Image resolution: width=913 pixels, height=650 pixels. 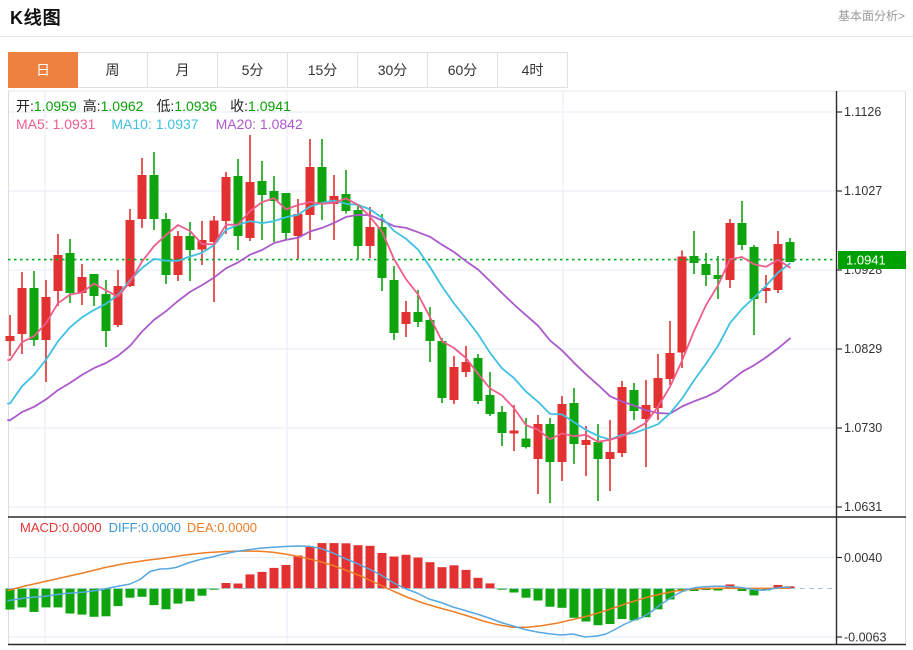 What do you see at coordinates (863, 507) in the screenshot?
I see `svg-text: 1.0631` at bounding box center [863, 507].